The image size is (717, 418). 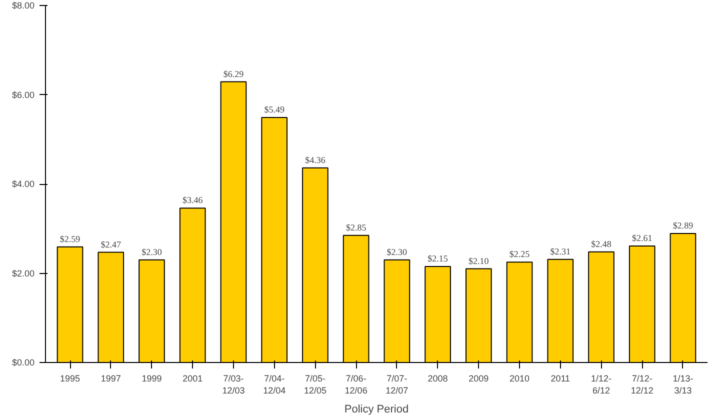 I want to click on data-label: $2.10, so click(x=479, y=261).